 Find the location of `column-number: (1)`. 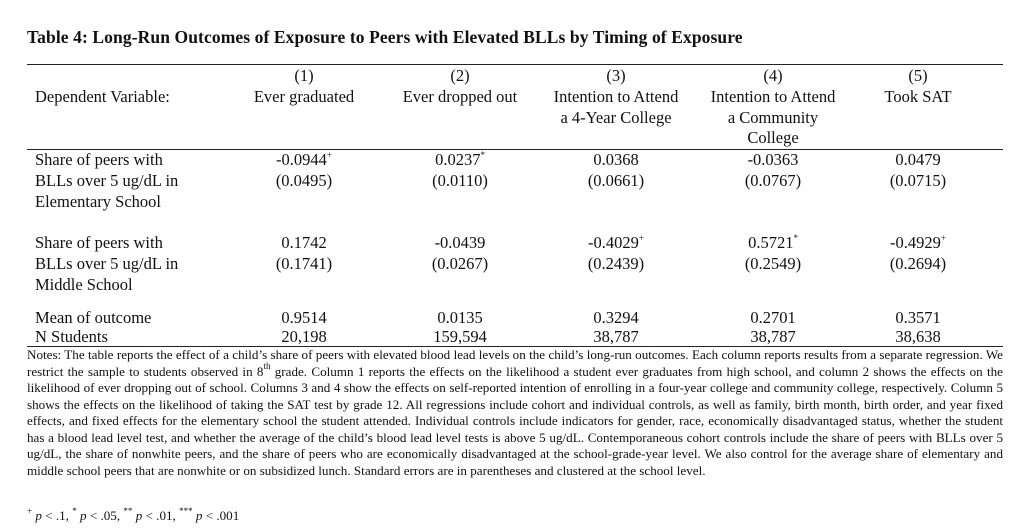

column-number: (1) is located at coordinates (304, 75).